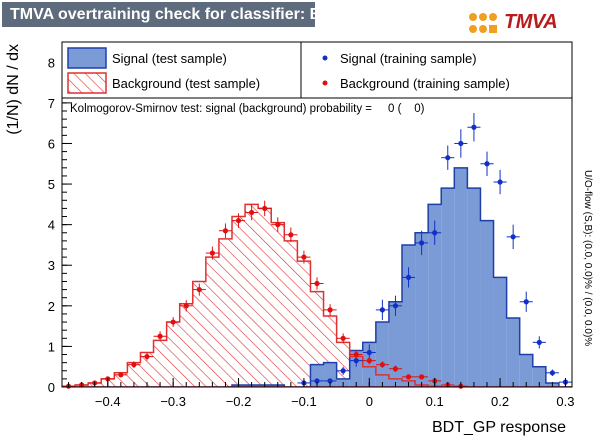  Describe the element at coordinates (13, 89) in the screenshot. I see `y-axis-title: (1/N) dN / dx` at that location.